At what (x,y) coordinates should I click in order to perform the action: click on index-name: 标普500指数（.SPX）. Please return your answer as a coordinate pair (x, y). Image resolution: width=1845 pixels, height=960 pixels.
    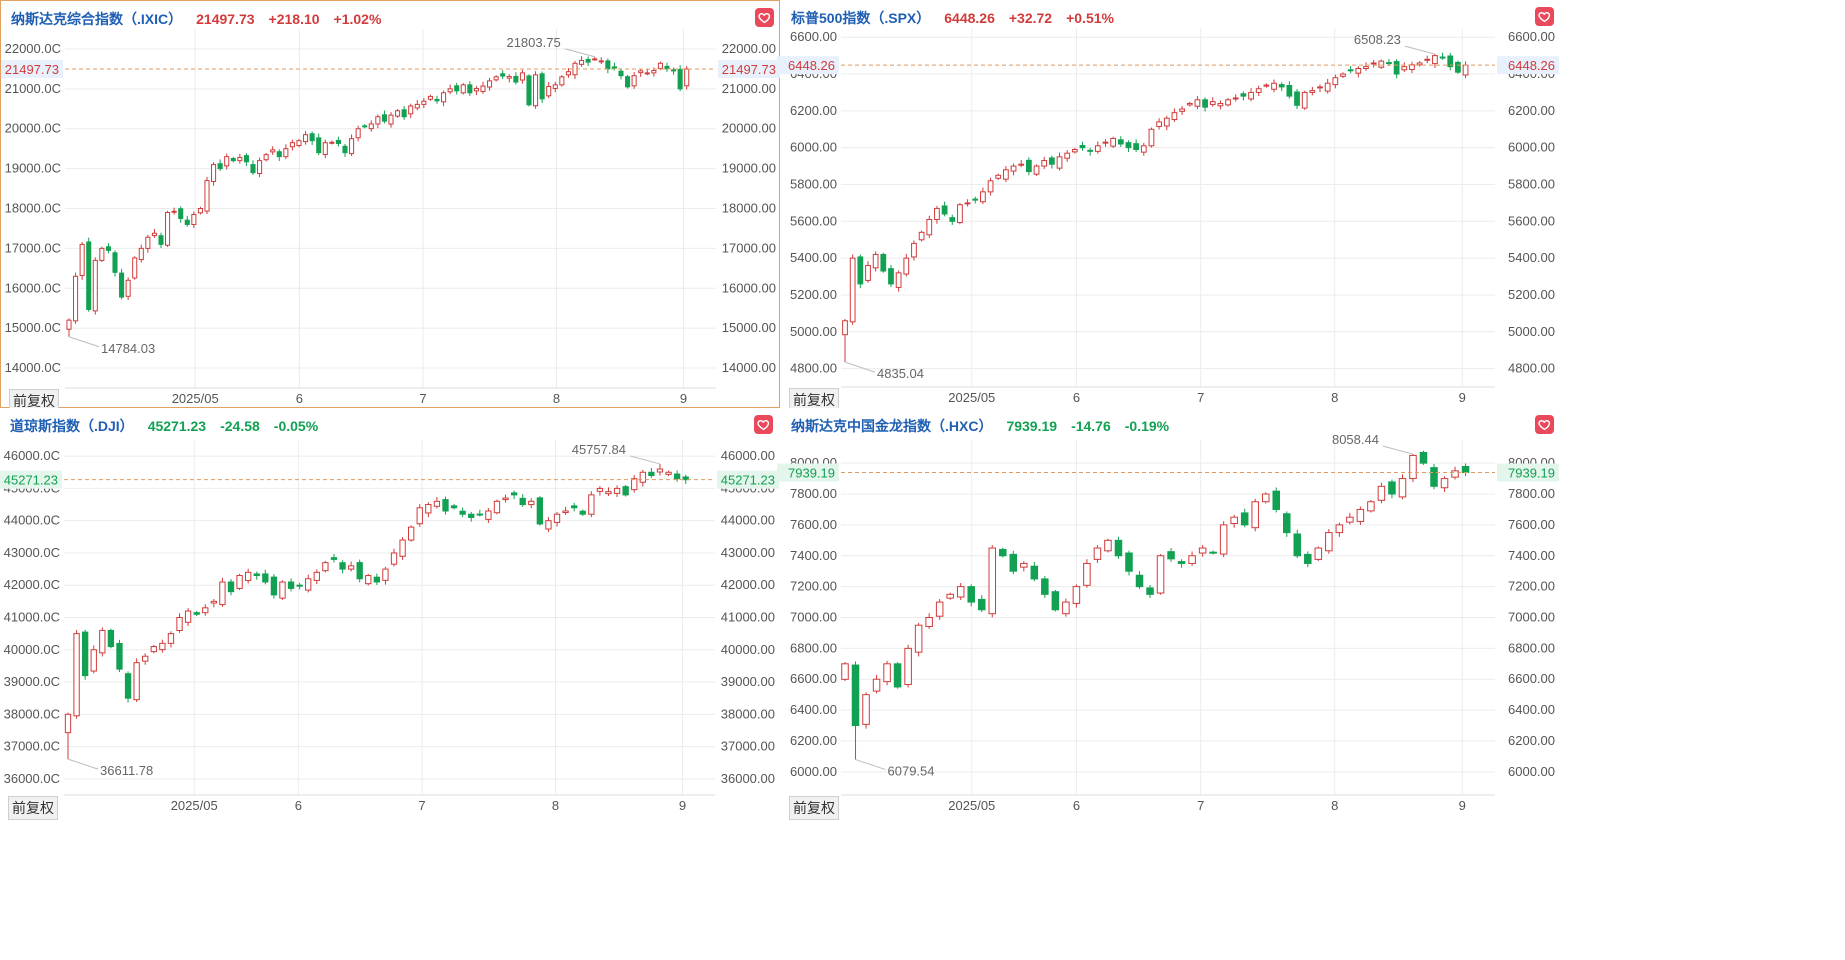
    Looking at the image, I should click on (861, 18).